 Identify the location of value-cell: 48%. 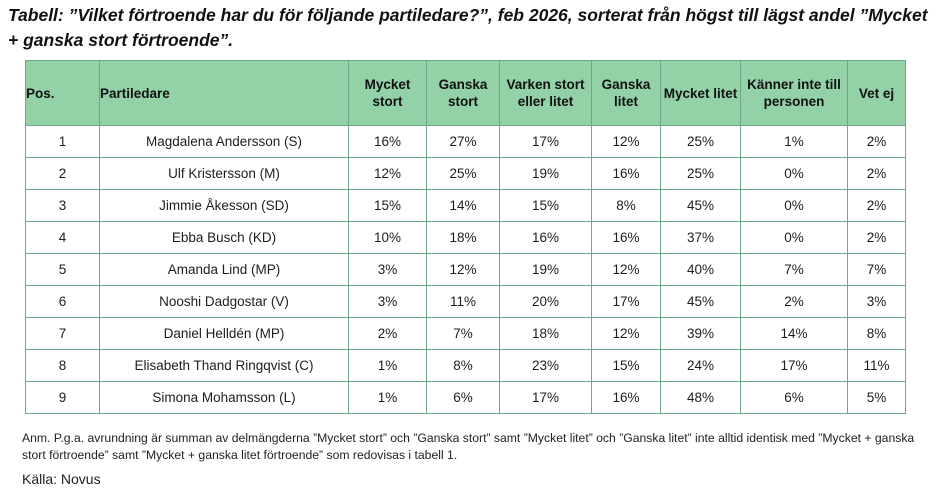
(700, 397).